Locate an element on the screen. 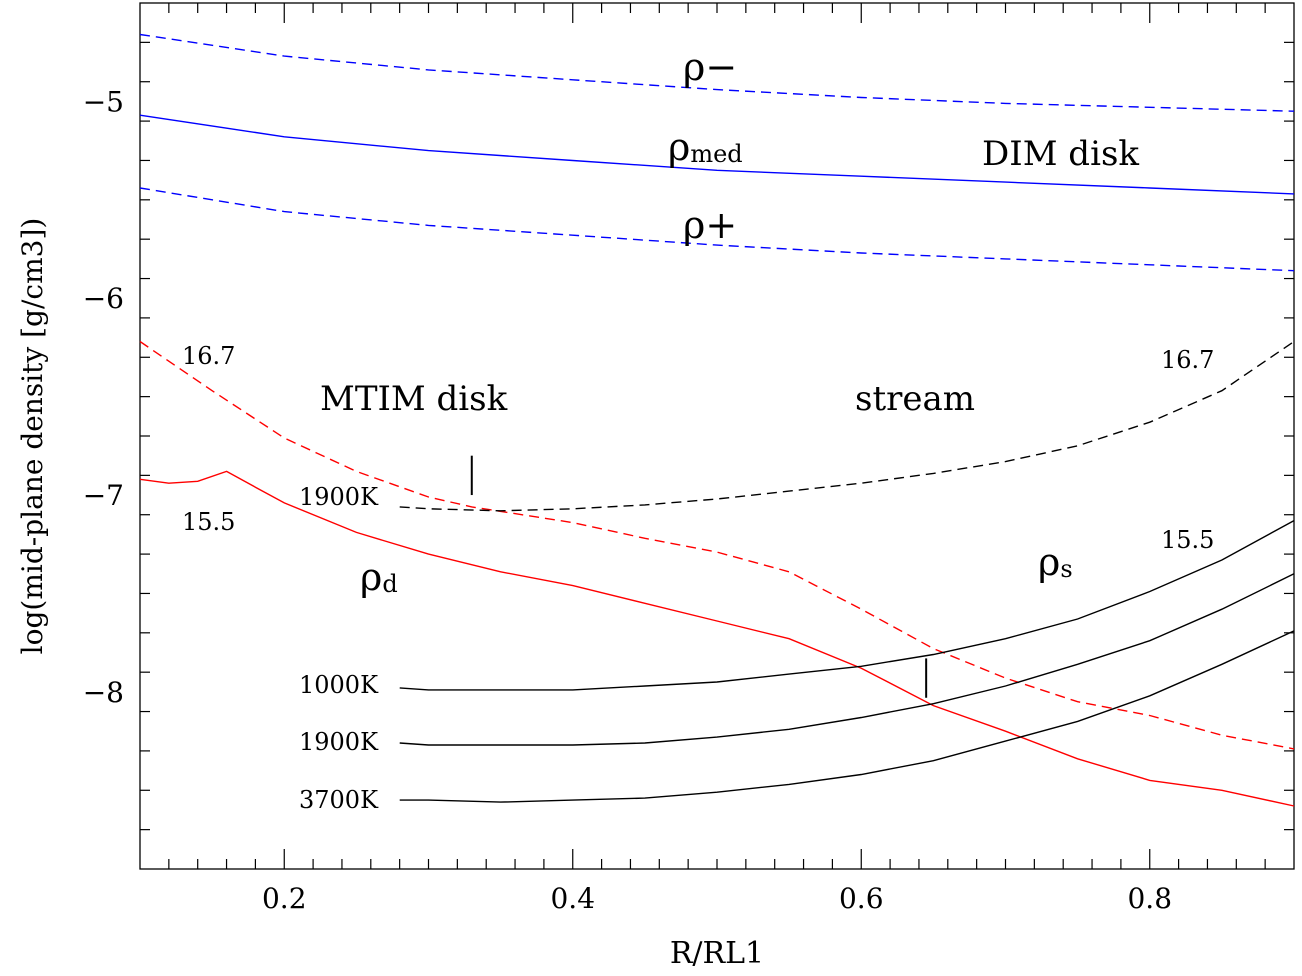 This screenshot has width=1302, height=976. x-tick-label: 0.4 is located at coordinates (572, 898).